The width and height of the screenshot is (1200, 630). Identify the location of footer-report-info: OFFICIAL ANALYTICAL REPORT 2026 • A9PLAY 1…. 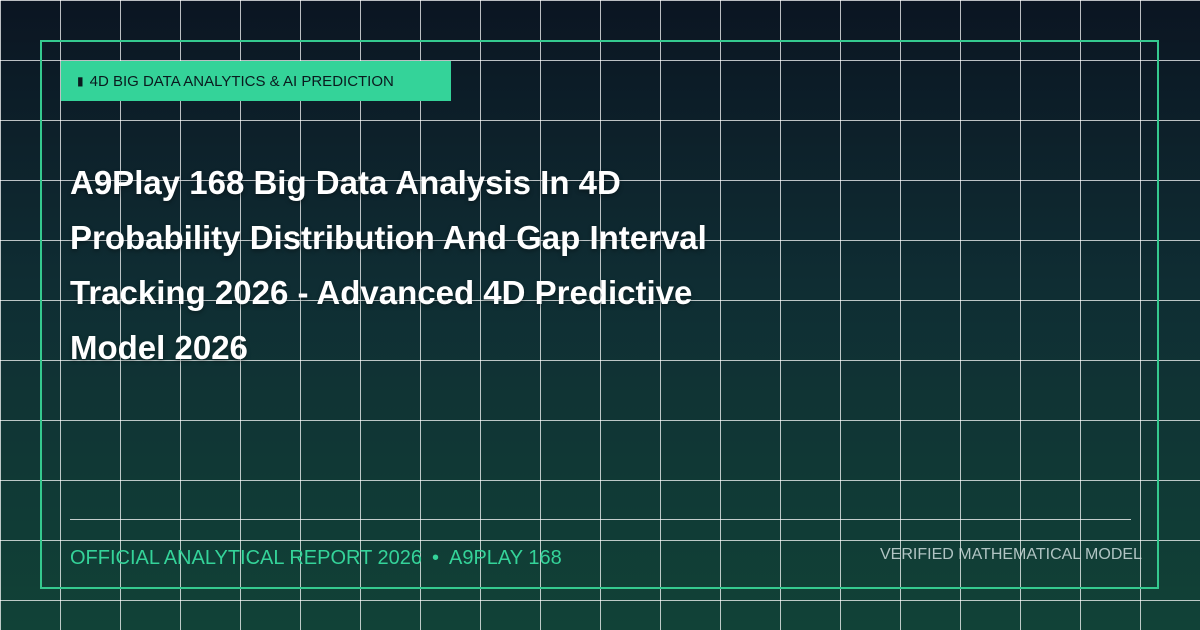
(316, 558).